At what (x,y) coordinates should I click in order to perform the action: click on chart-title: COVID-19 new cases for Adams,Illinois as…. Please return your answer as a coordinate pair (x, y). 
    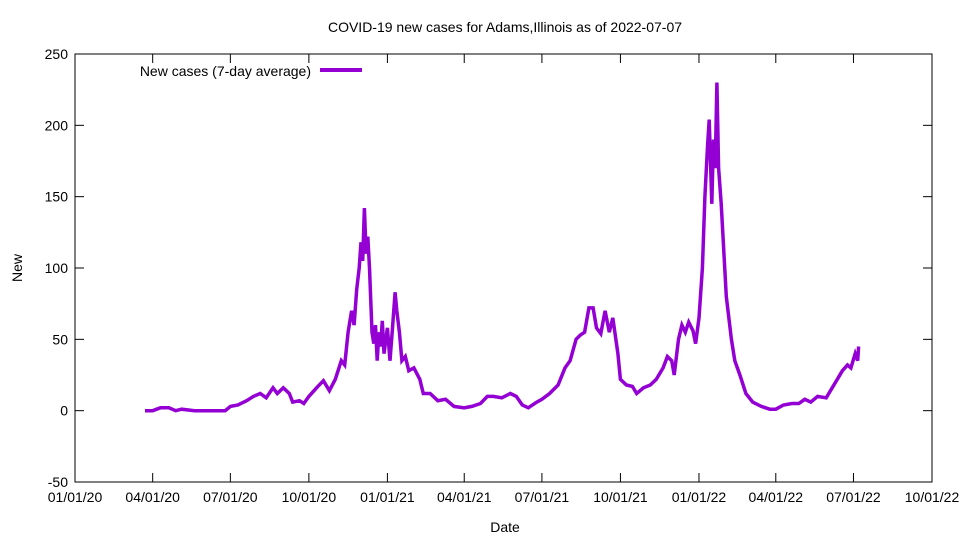
    Looking at the image, I should click on (505, 27).